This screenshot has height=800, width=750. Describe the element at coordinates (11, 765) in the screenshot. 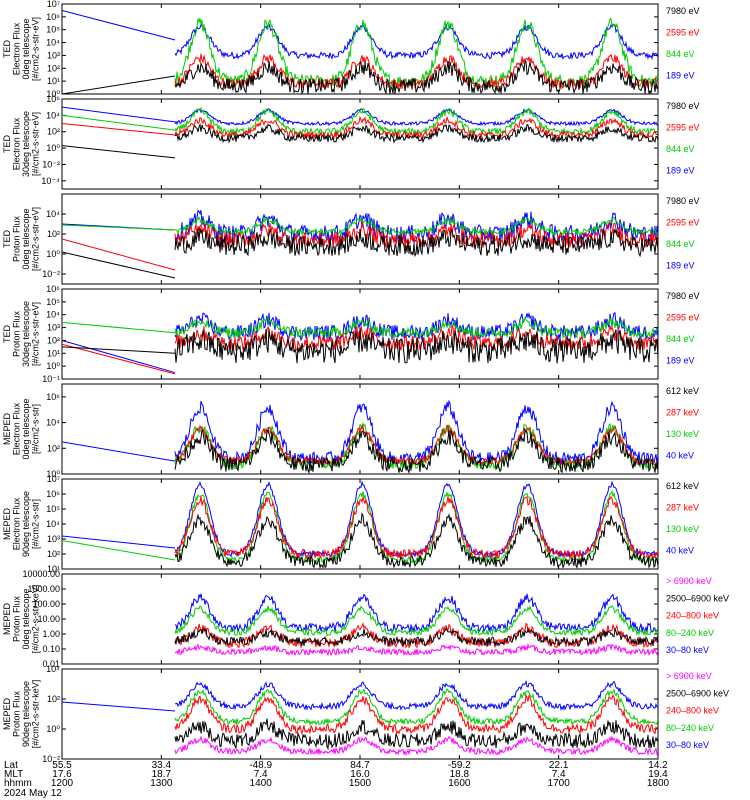

I see `x-row-label-lat: Lat` at that location.